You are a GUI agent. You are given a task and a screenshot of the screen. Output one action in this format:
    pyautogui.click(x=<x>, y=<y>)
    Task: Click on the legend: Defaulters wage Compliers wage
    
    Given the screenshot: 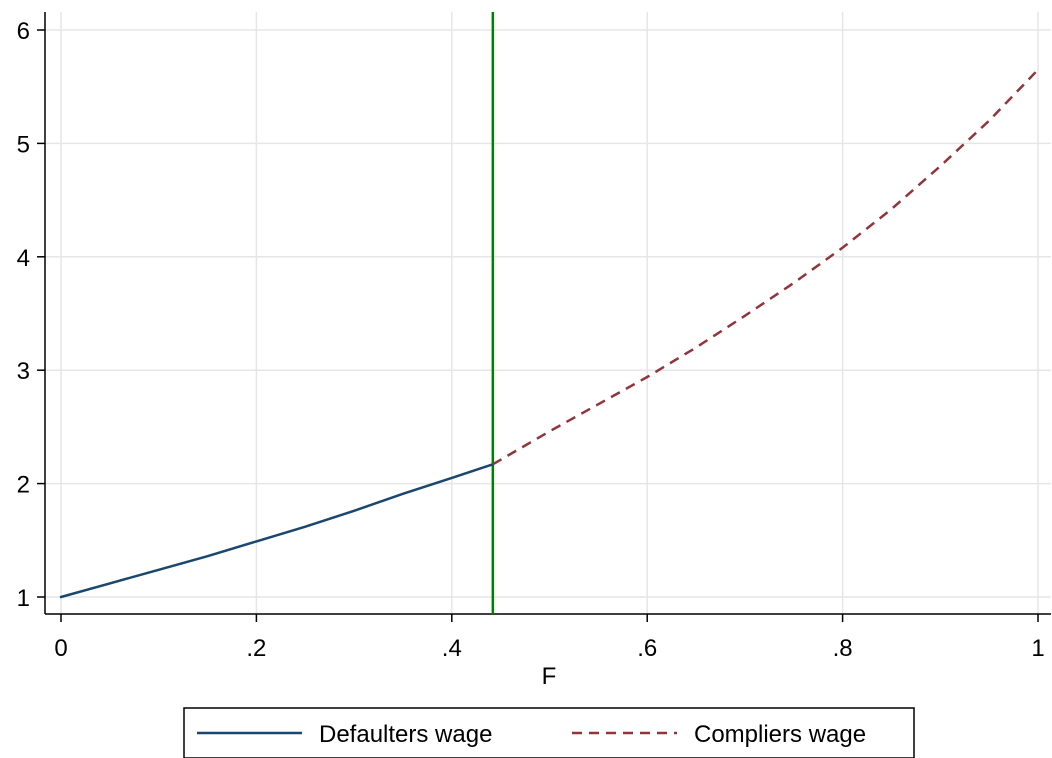 What is the action you would take?
    pyautogui.click(x=549, y=732)
    